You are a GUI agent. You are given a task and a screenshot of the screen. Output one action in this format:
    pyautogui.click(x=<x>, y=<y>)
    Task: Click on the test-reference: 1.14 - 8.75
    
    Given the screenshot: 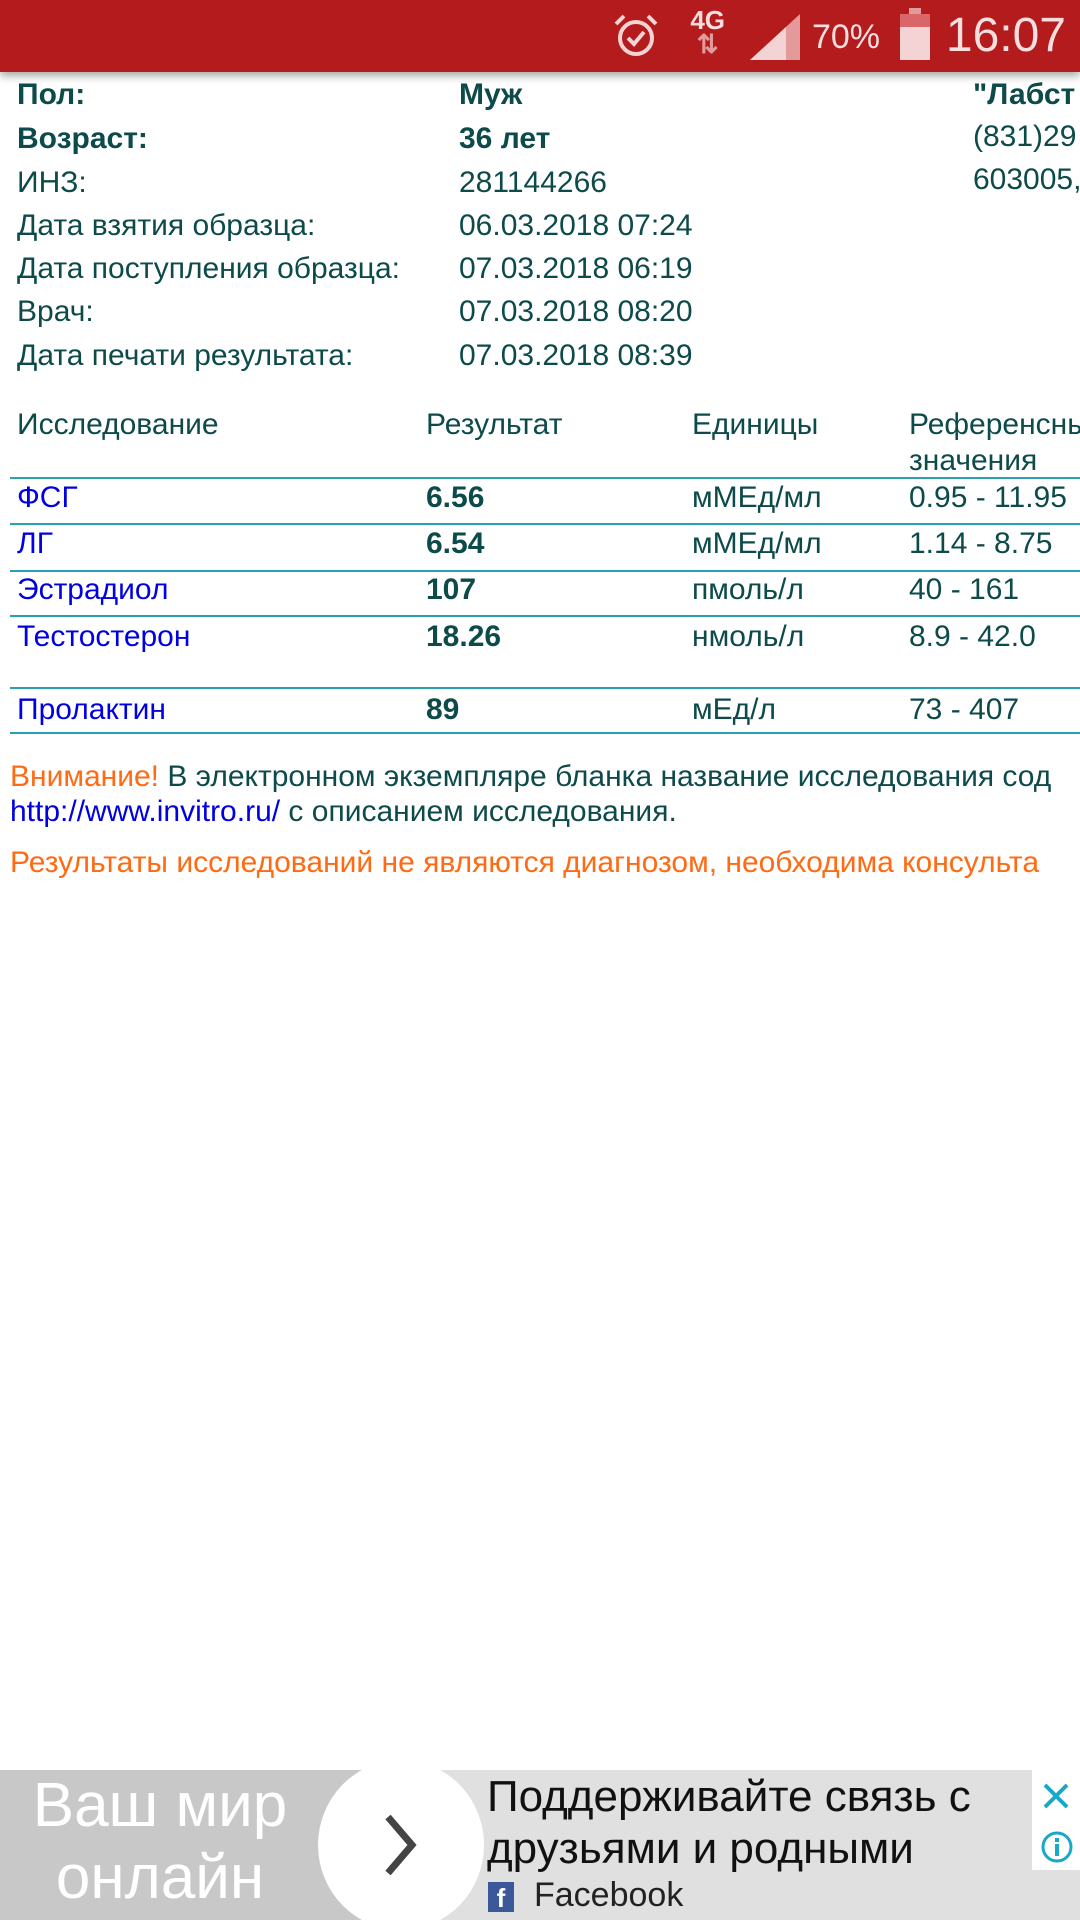 What is the action you would take?
    pyautogui.click(x=981, y=543)
    